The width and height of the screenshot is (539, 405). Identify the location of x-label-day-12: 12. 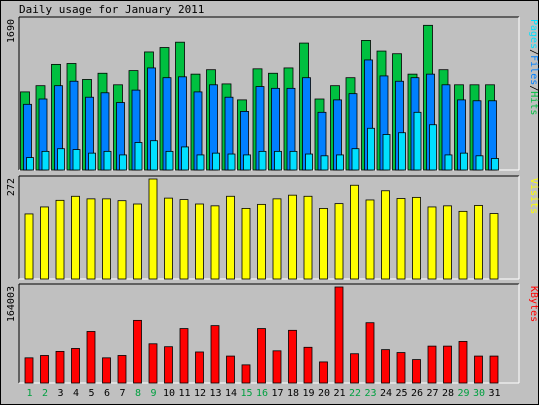
(200, 393).